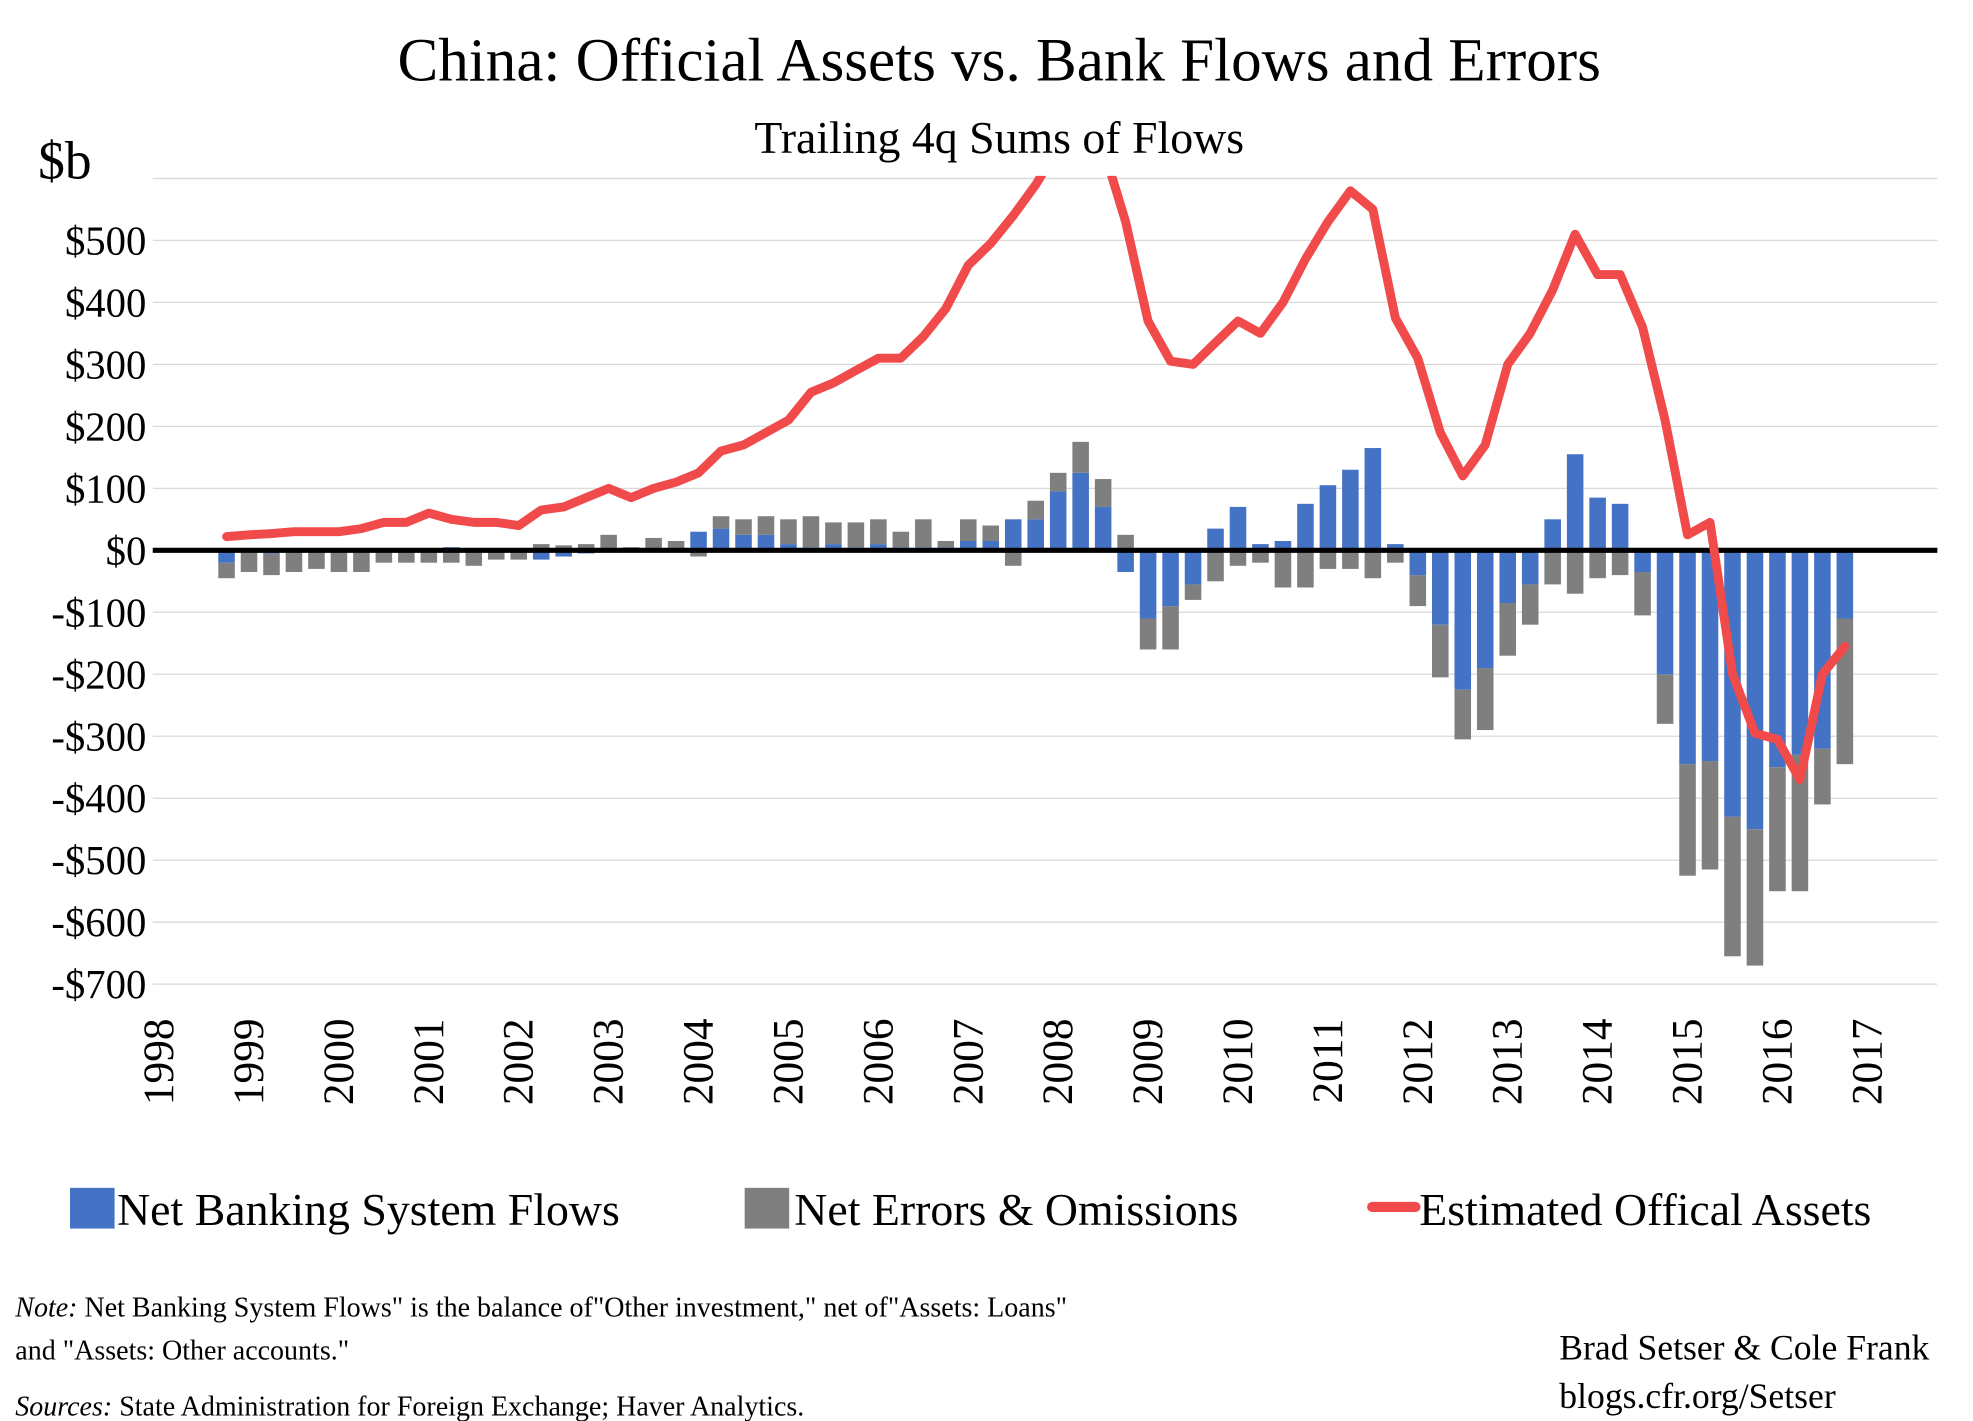  I want to click on y-tick-label: -$200, so click(98, 674).